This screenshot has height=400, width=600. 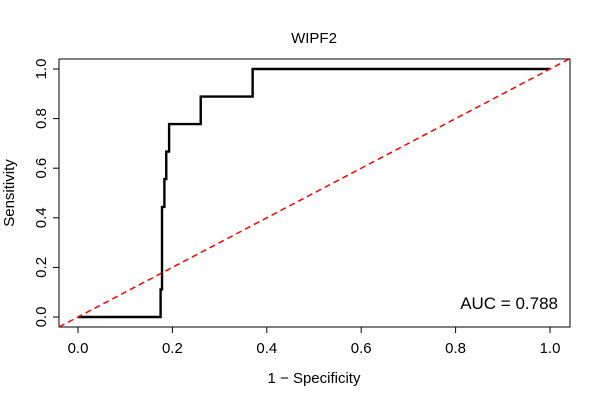 I want to click on y-axis-label: Sensitivity, so click(x=9, y=193).